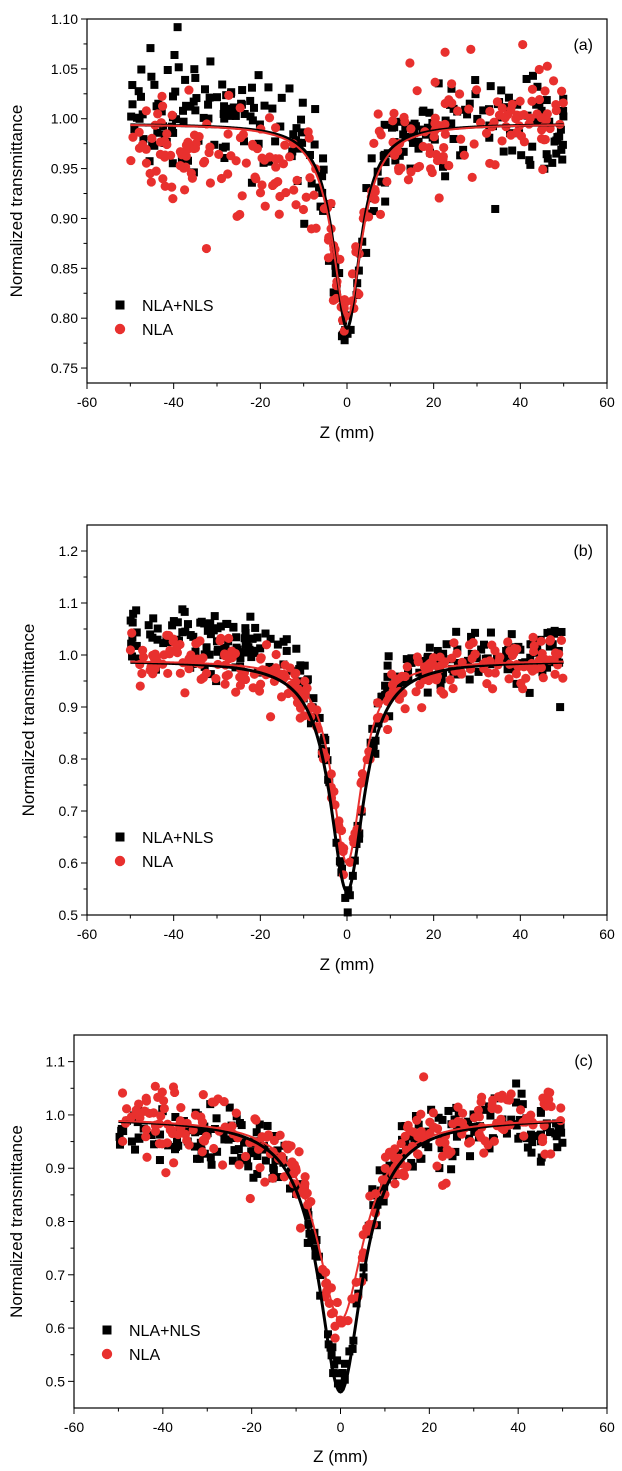 This screenshot has height=1471, width=622. What do you see at coordinates (56, 1222) in the screenshot?
I see `y-tick-label: 0.8` at bounding box center [56, 1222].